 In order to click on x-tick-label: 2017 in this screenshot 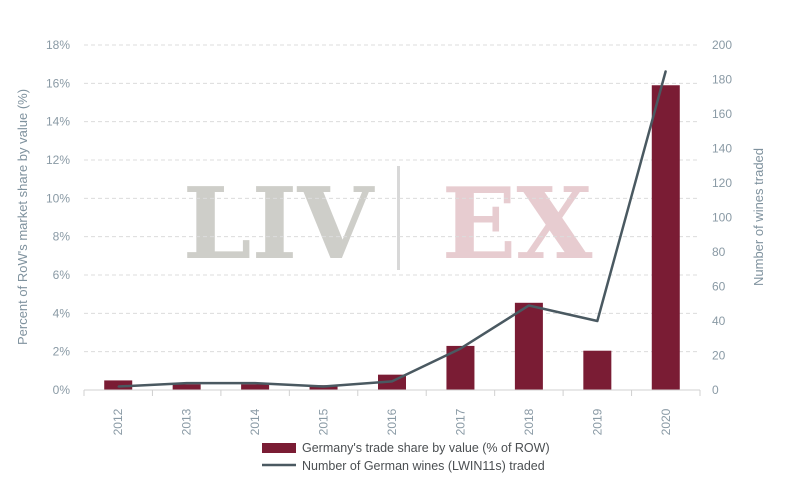, I will do `click(460, 421)`.